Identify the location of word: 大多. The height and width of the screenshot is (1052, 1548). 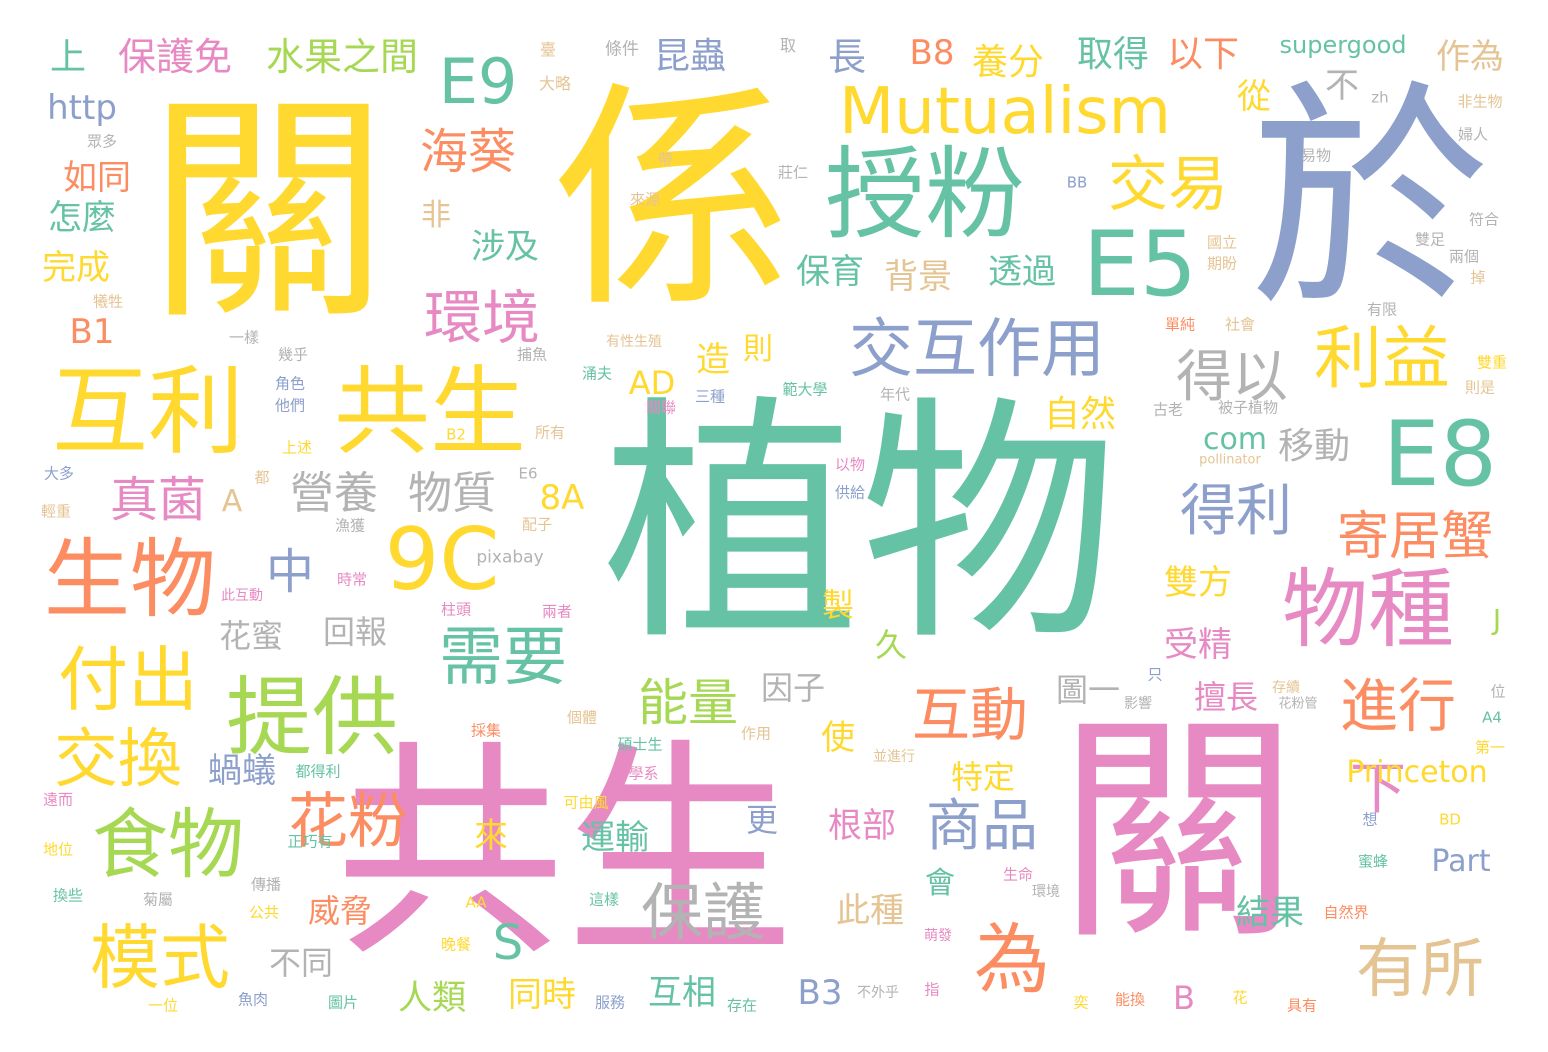
(59, 473).